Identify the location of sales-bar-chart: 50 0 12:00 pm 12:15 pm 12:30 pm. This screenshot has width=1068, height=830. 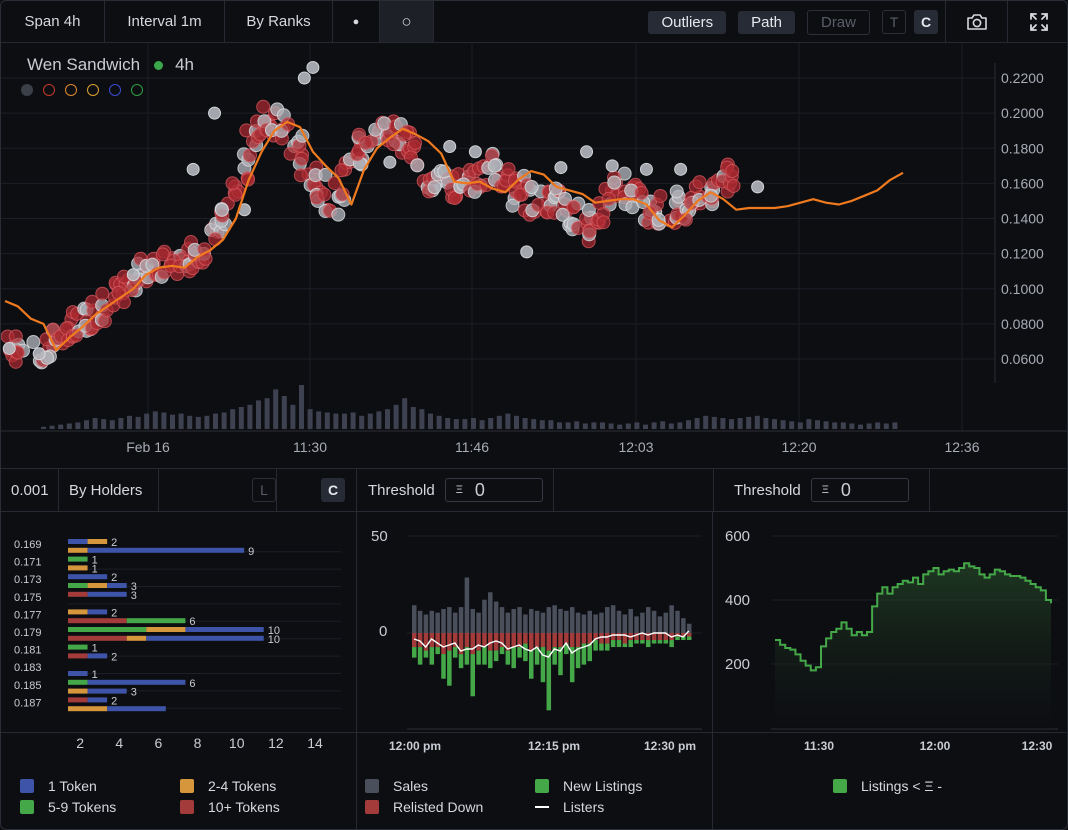
(535, 634).